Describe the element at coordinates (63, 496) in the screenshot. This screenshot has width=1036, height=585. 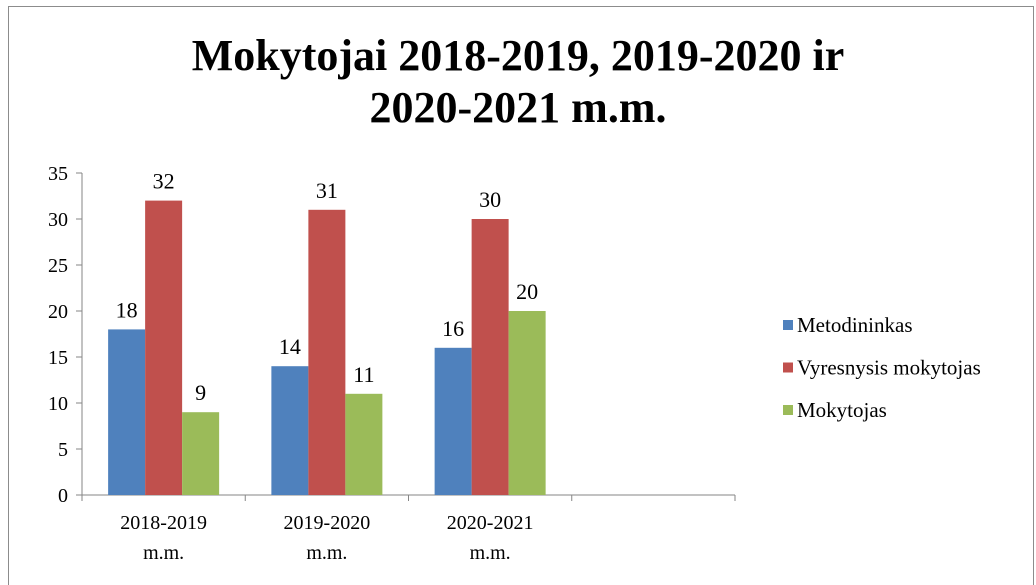
I see `y-tick-label: 0` at that location.